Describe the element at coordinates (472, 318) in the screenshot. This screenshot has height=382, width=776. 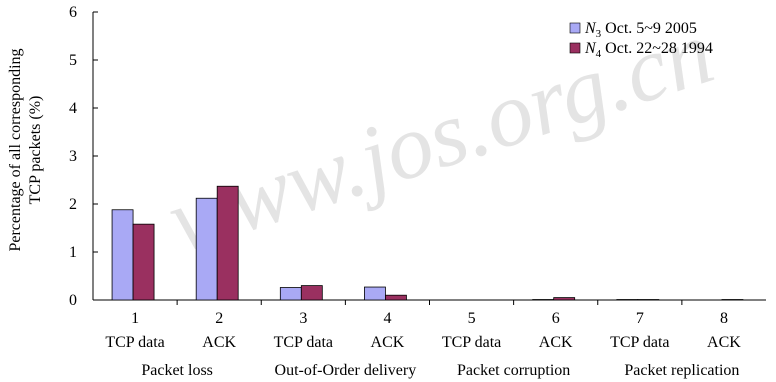
I see `x-tick-label-5: 5` at that location.